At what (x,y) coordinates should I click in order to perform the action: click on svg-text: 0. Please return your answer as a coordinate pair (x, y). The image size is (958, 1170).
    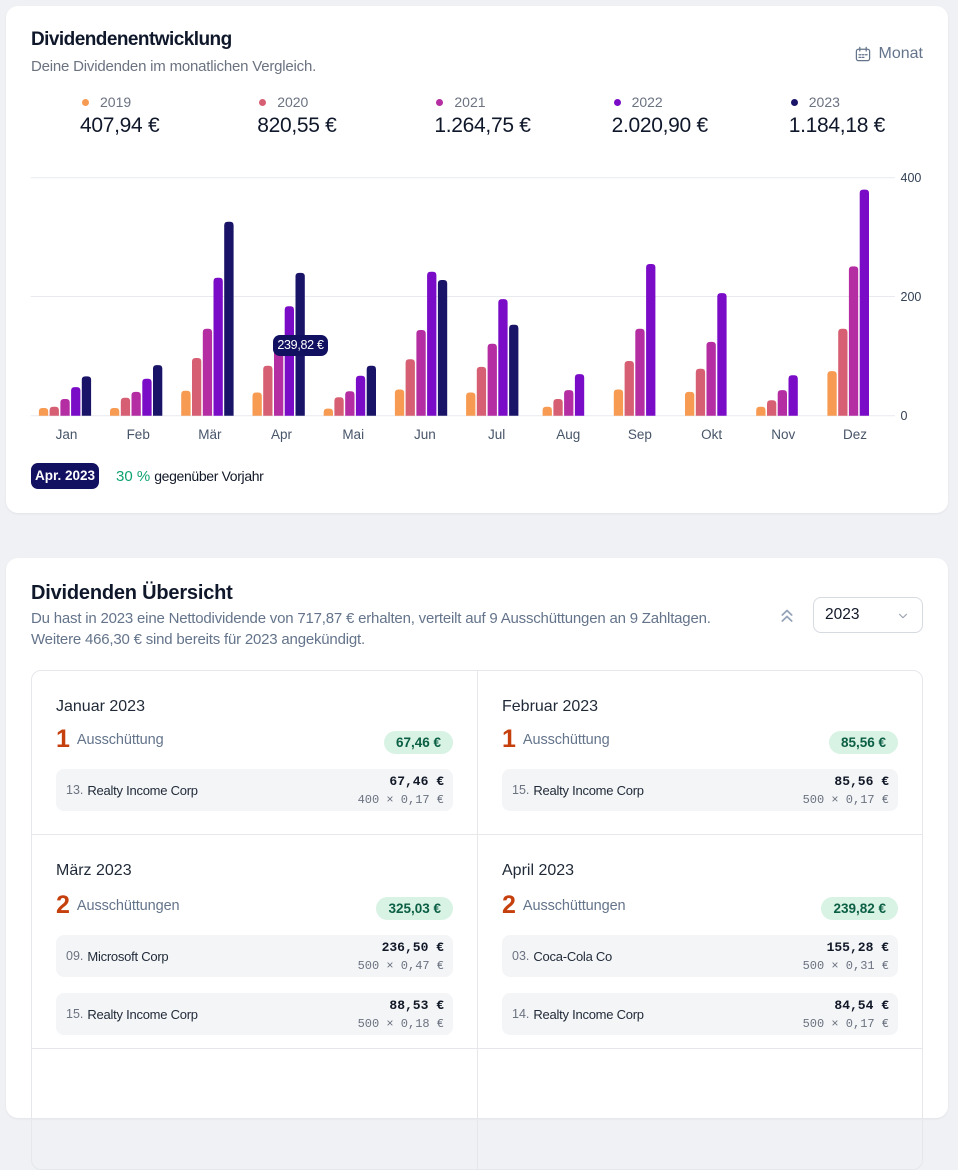
    Looking at the image, I should click on (904, 416).